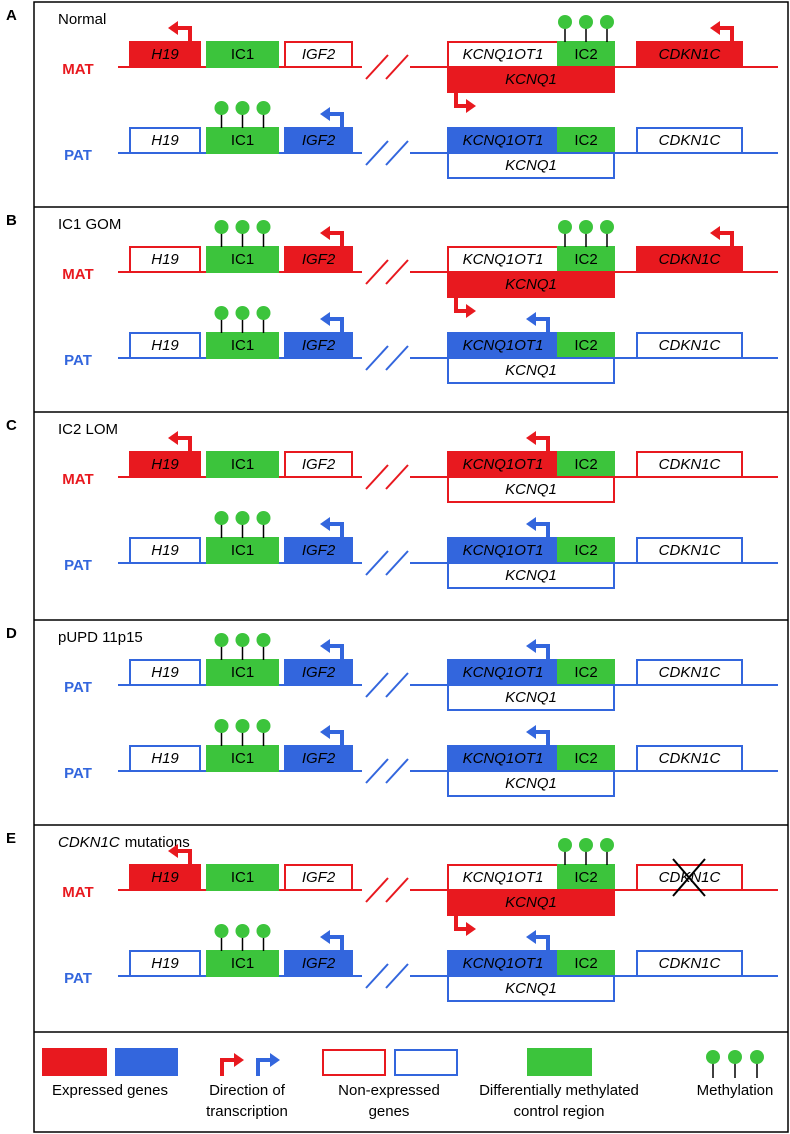 This screenshot has width=790, height=1134. Describe the element at coordinates (89, 224) in the screenshot. I see `panel-title: IC1 GOM` at that location.